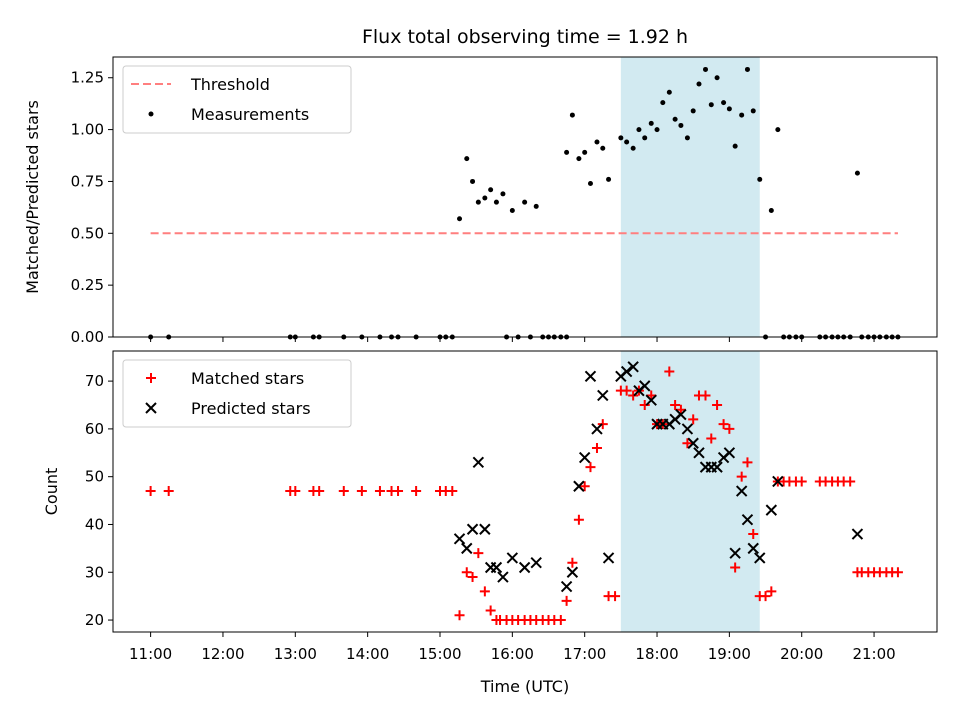 Image resolution: width=960 pixels, height=720 pixels. I want to click on ratio-y-axis: 0.00 0.25 0.50 0.75 1.00 1.25, so click(92, 207).